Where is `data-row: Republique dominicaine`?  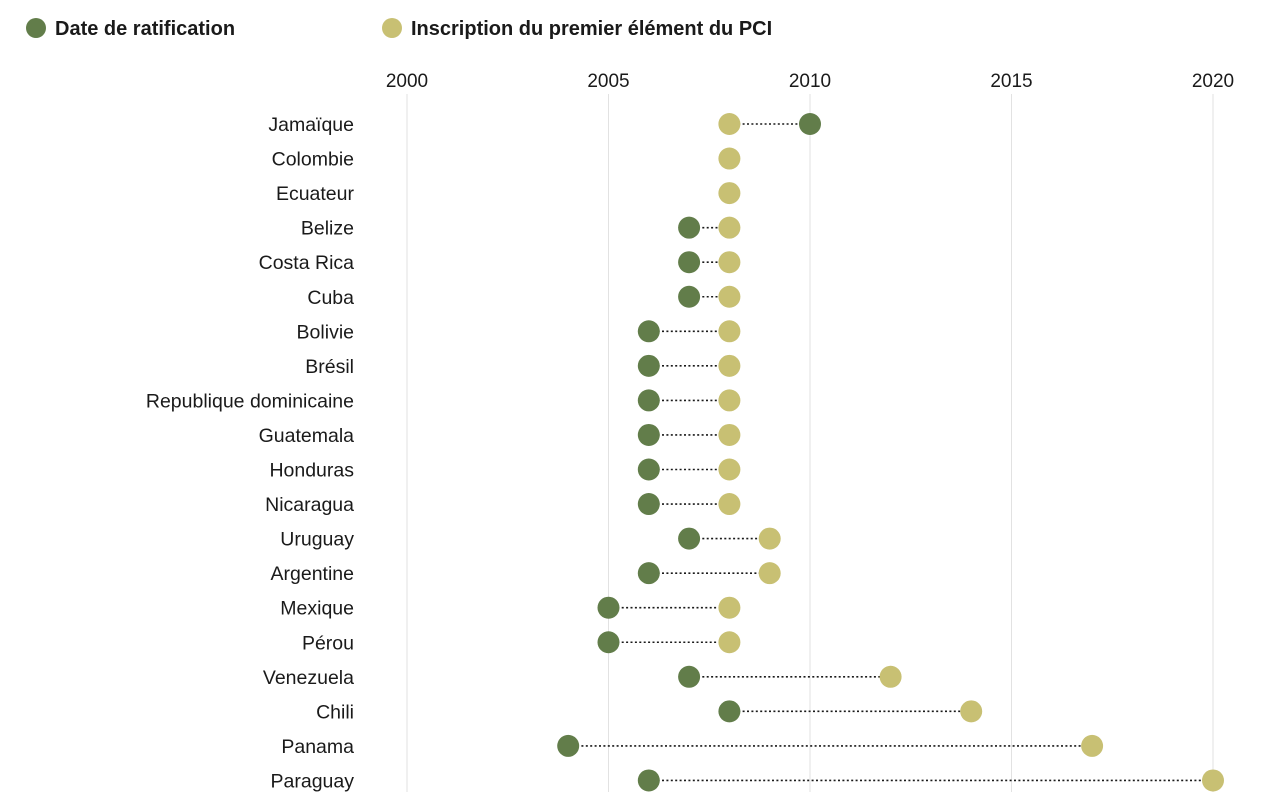
data-row: Republique dominicaine is located at coordinates (443, 400).